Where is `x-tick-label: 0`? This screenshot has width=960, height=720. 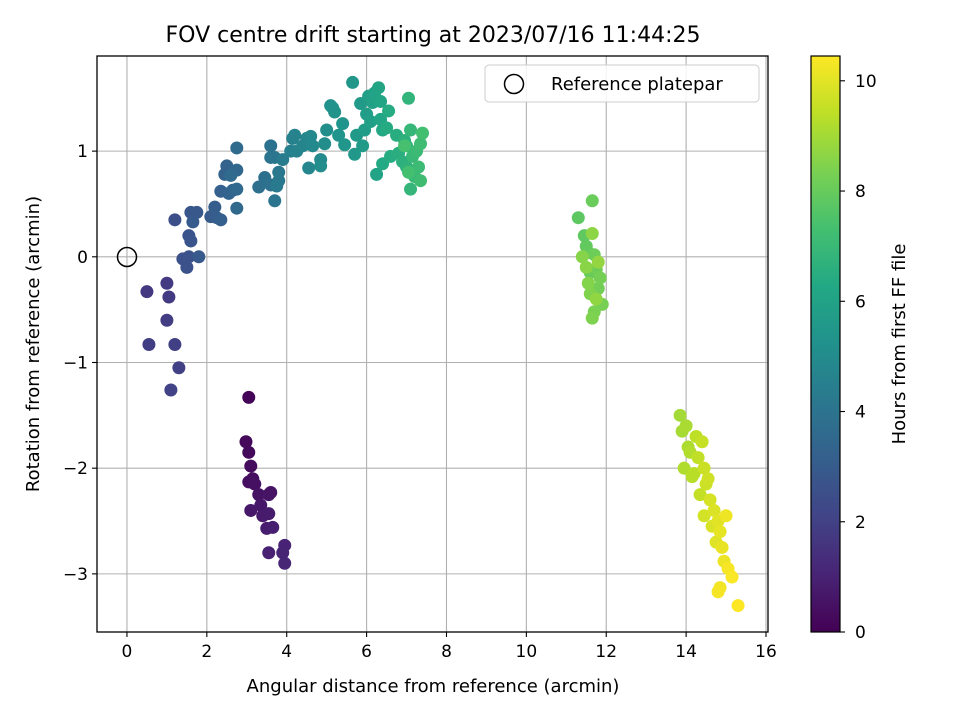
x-tick-label: 0 is located at coordinates (127, 652).